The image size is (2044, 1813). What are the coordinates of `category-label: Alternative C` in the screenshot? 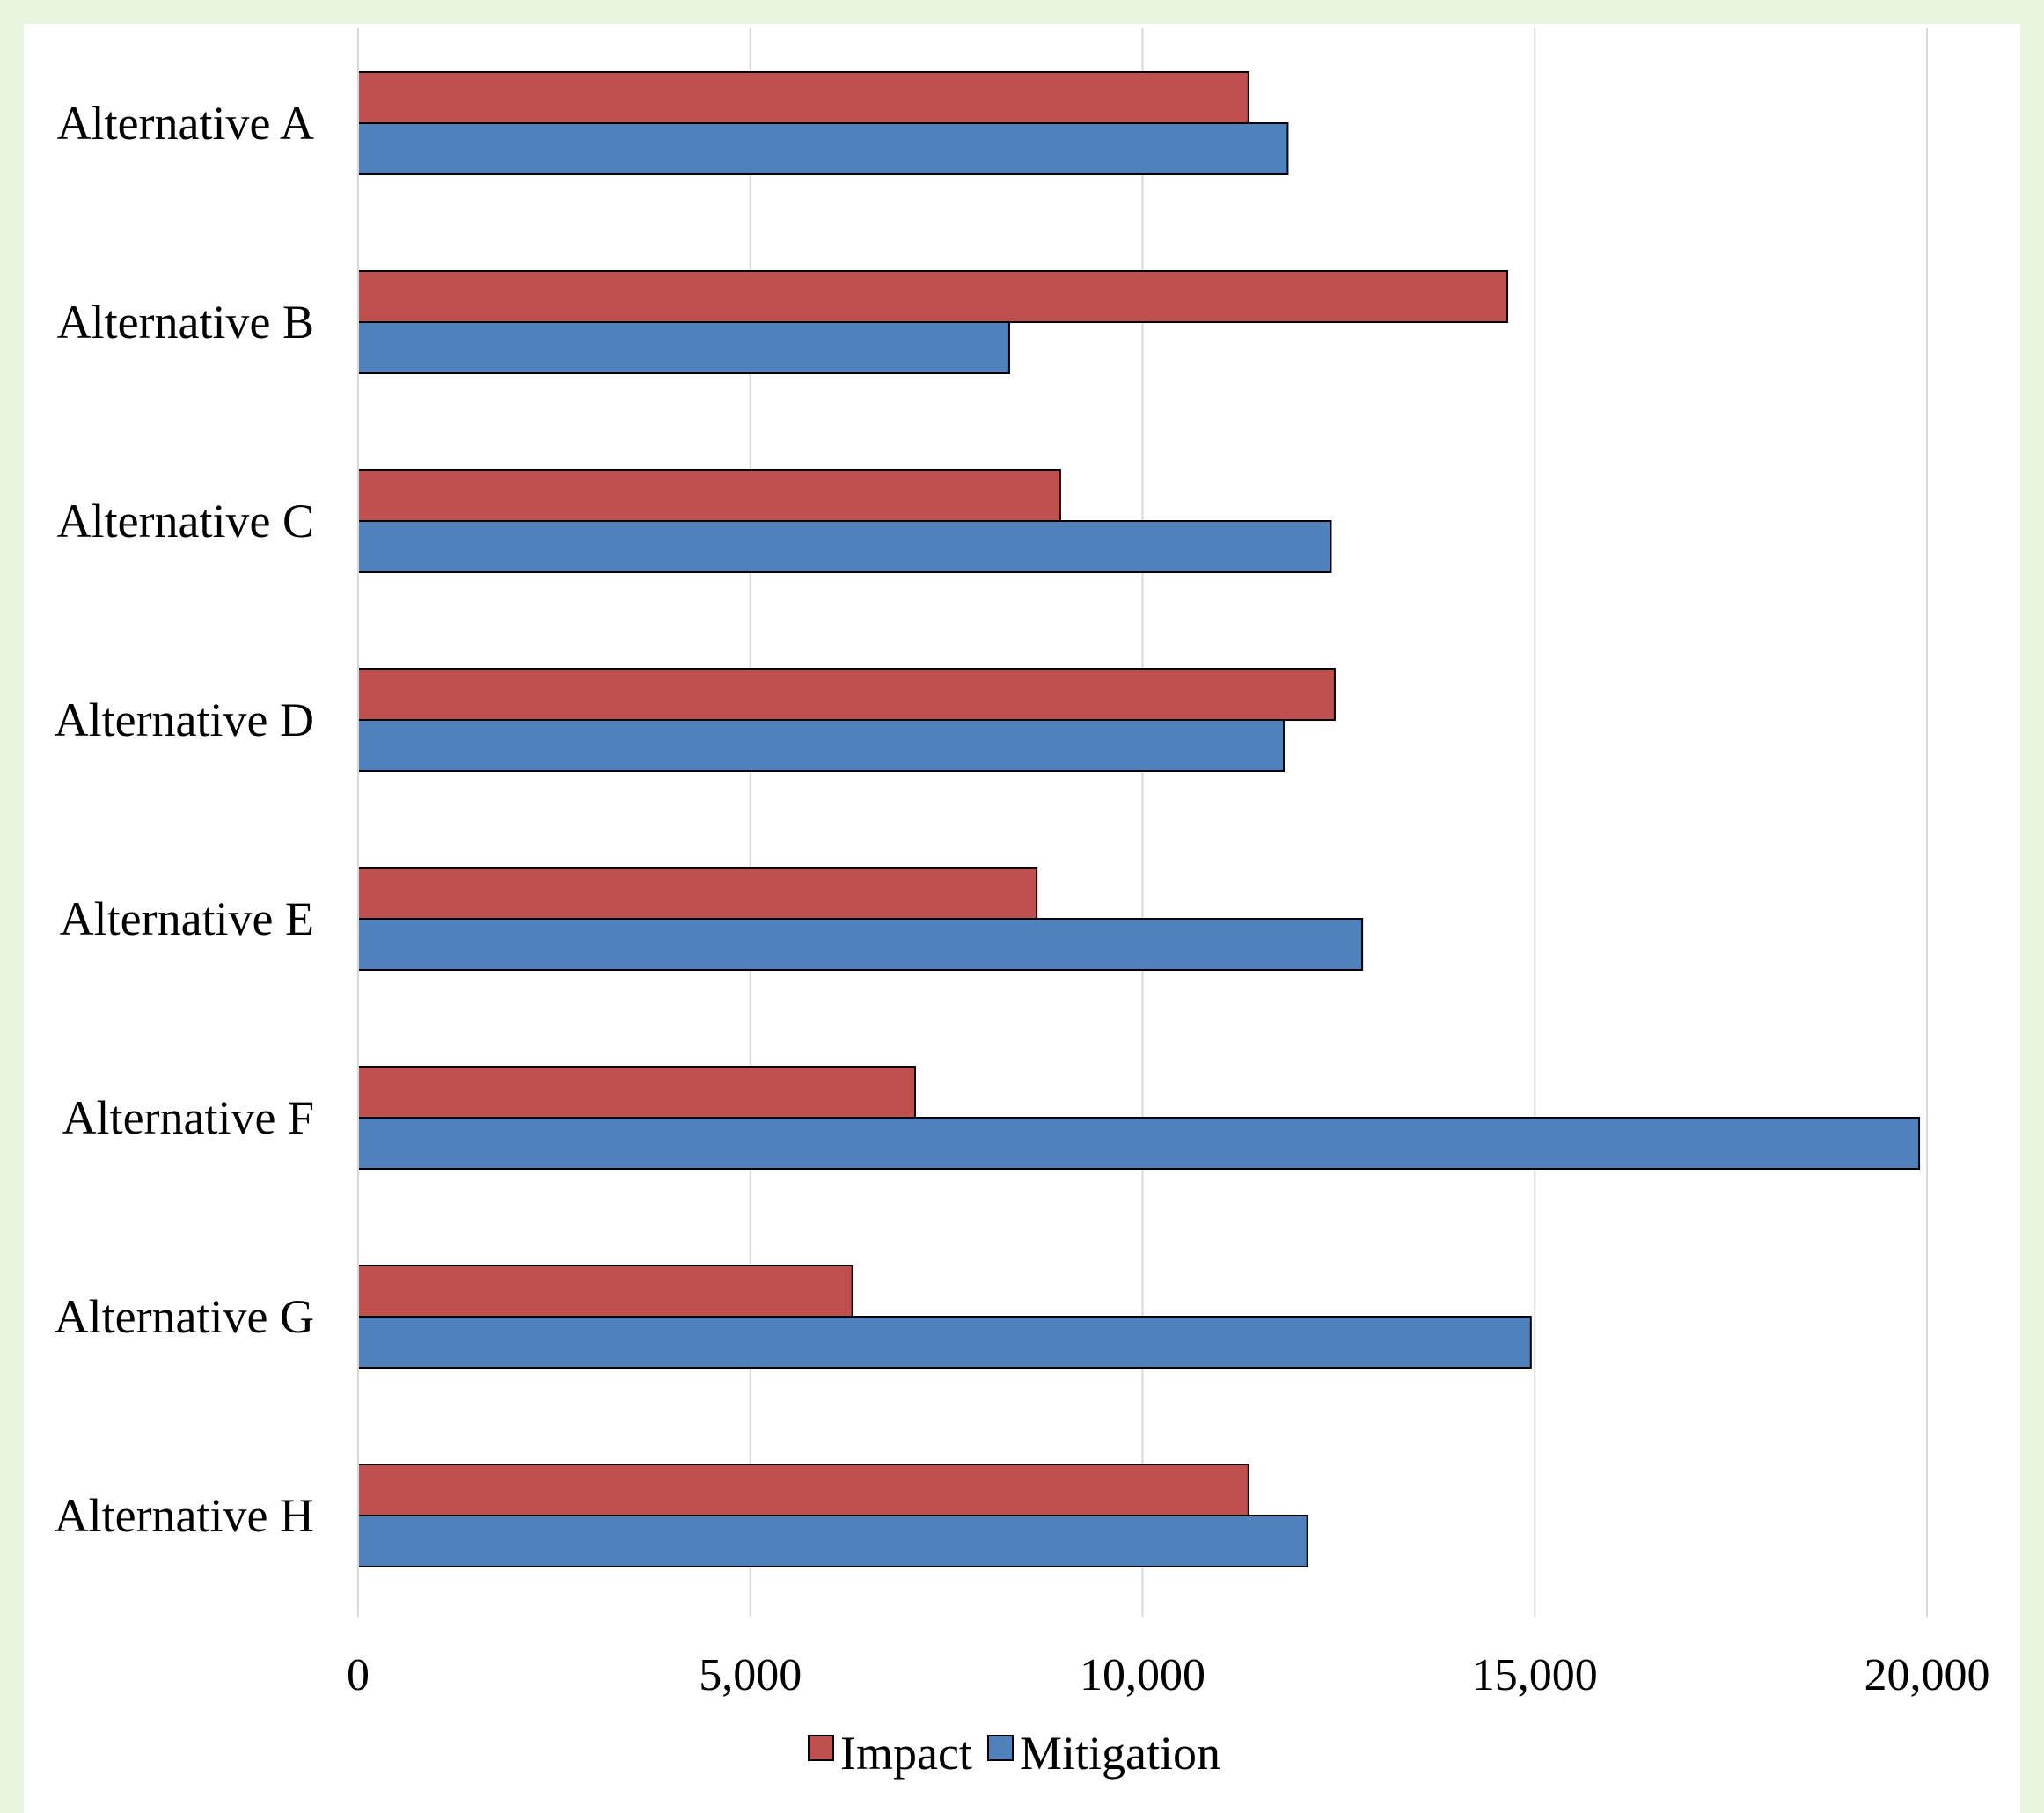 It's located at (185, 521).